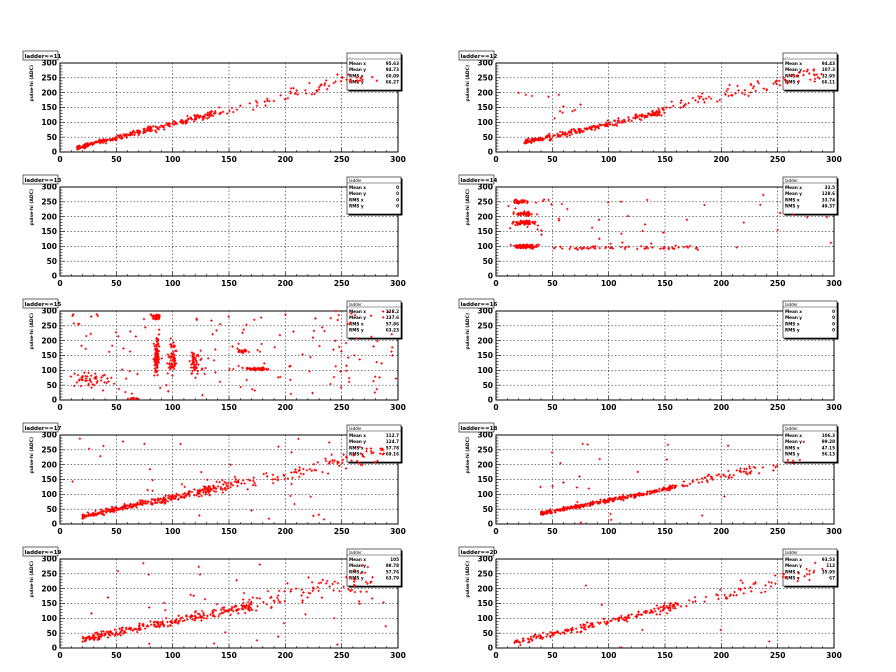 Image resolution: width=896 pixels, height=672 pixels. Describe the element at coordinates (488, 137) in the screenshot. I see `y-tick-label: 50` at that location.